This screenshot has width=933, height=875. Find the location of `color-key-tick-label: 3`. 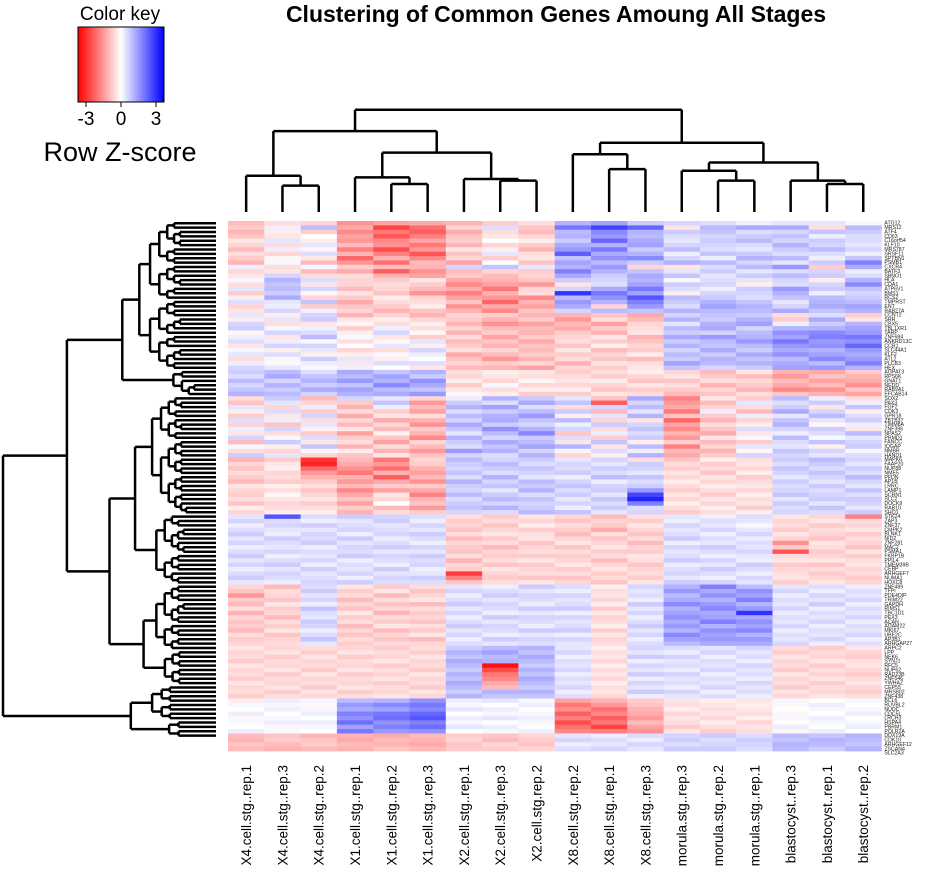

color-key-tick-label: 3 is located at coordinates (156, 119).